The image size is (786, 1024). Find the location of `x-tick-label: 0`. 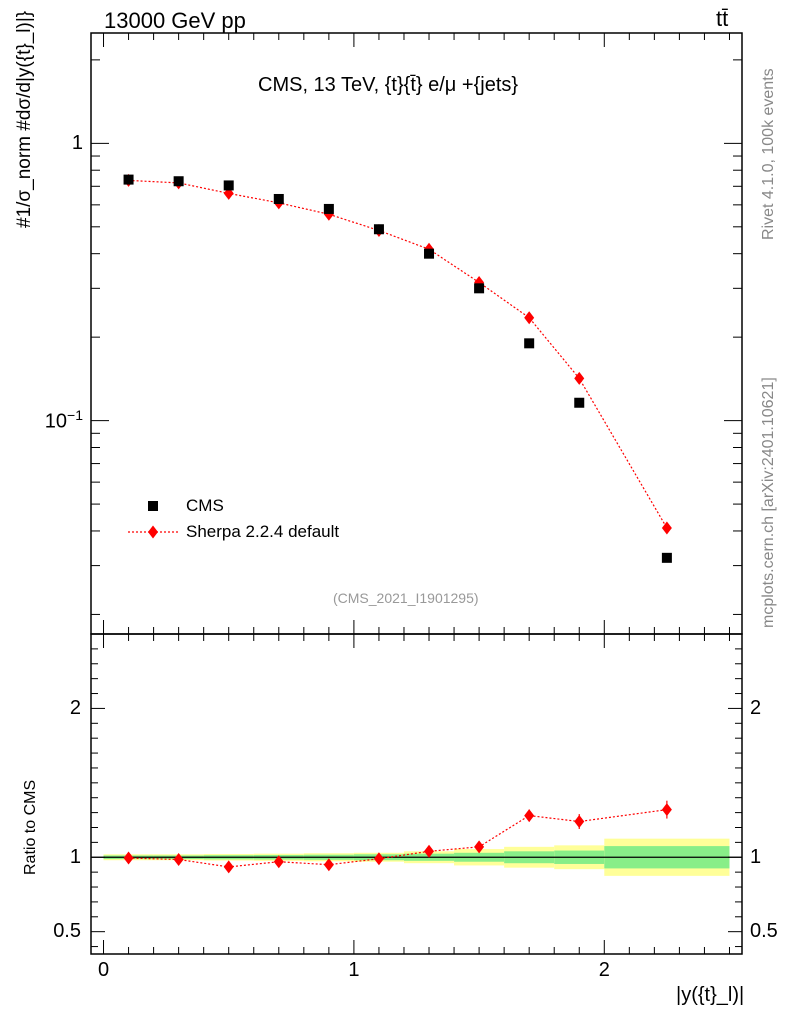

x-tick-label: 0 is located at coordinates (103, 969).